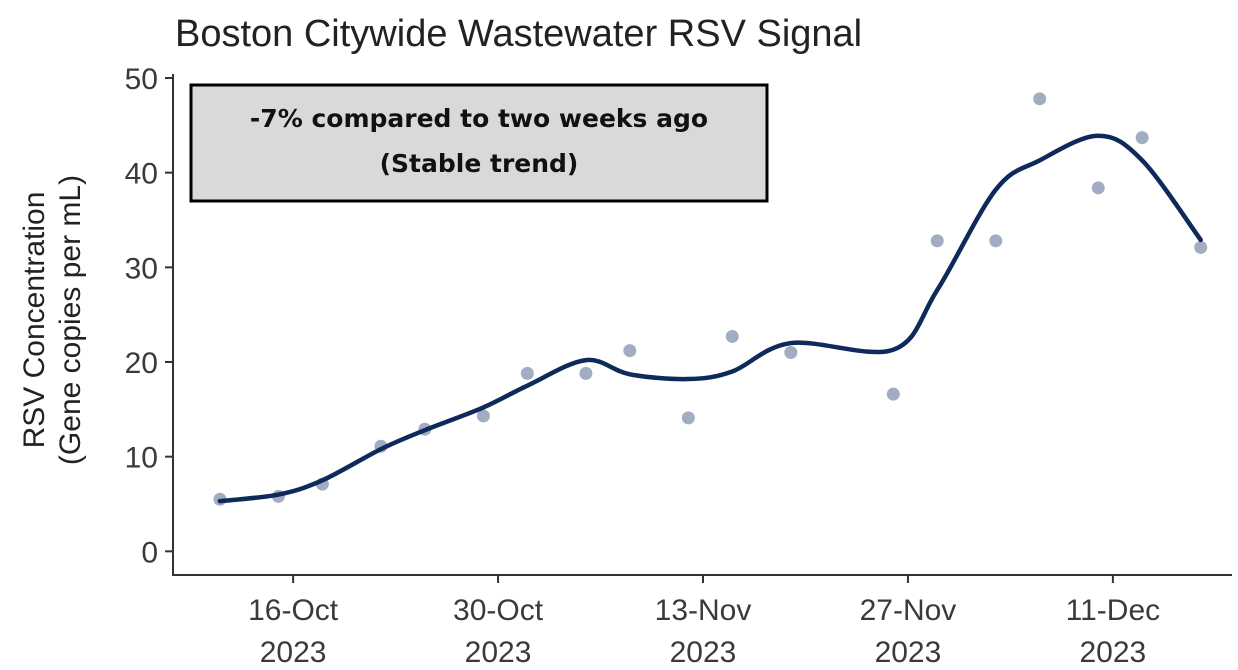  Describe the element at coordinates (518, 34) in the screenshot. I see `chart-title: Boston Citywide Wastewater RSV Signal` at that location.